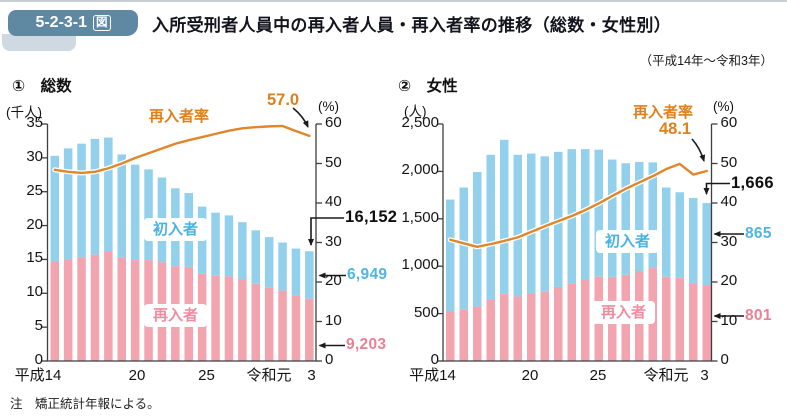  I want to click on chart2-left-axis-unit: (人), so click(415, 111).